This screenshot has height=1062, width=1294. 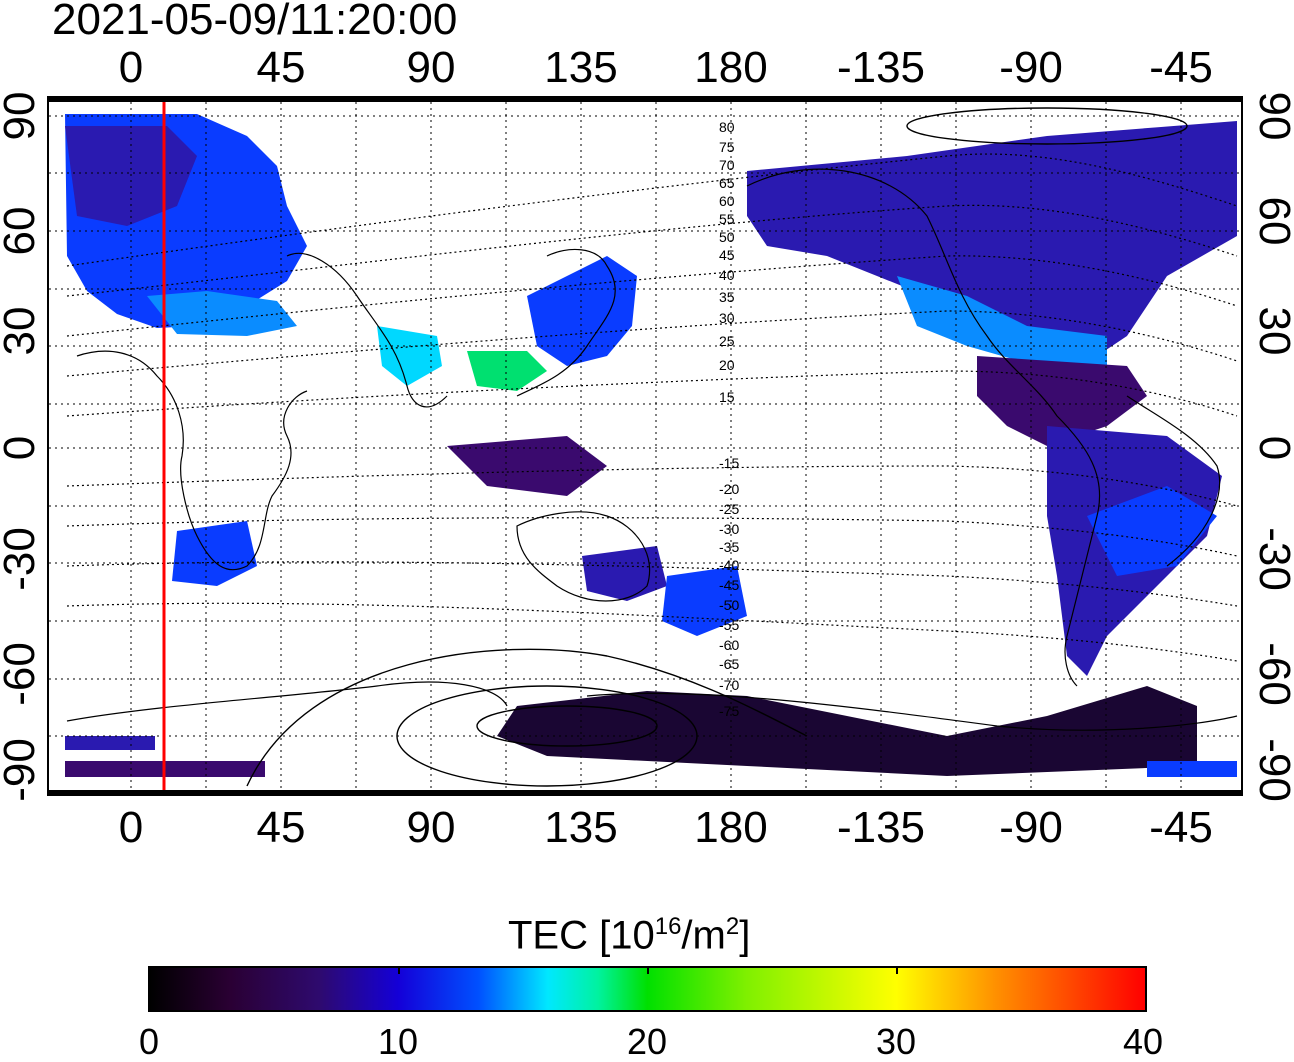 What do you see at coordinates (729, 565) in the screenshot?
I see `contour-label: -40` at bounding box center [729, 565].